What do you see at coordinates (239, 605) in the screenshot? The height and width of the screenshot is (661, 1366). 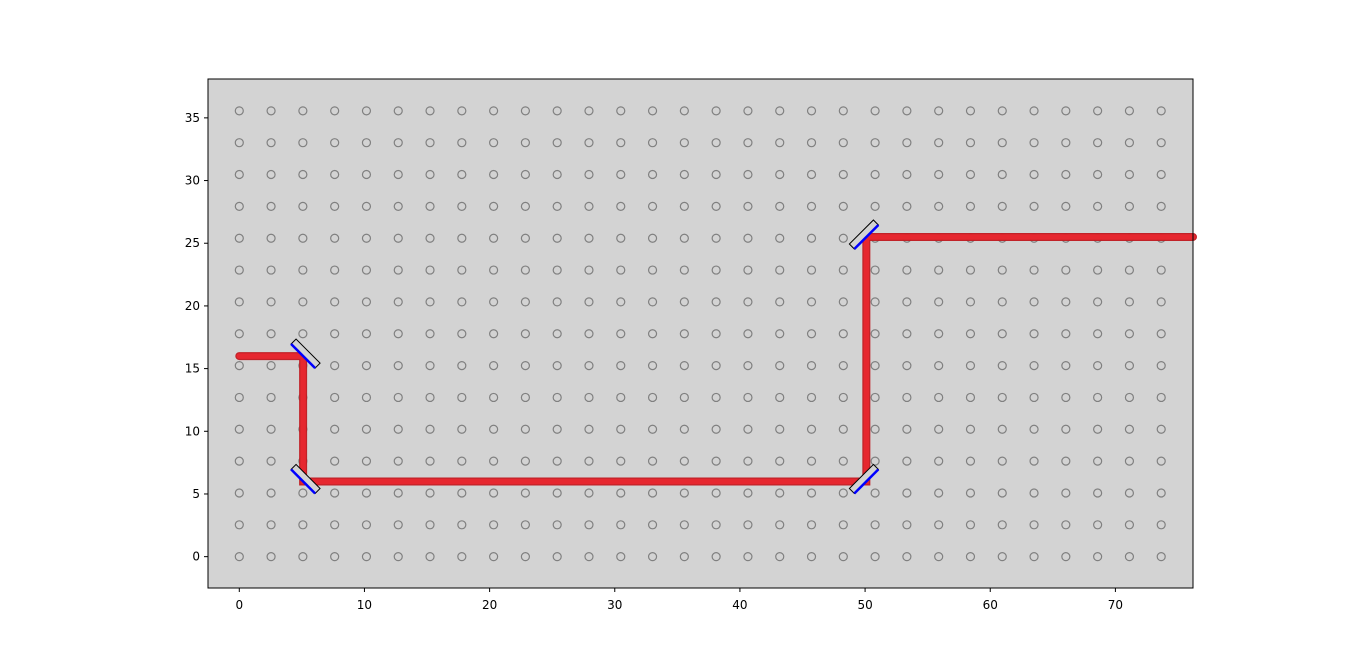 I see `x-tick-label: 0` at bounding box center [239, 605].